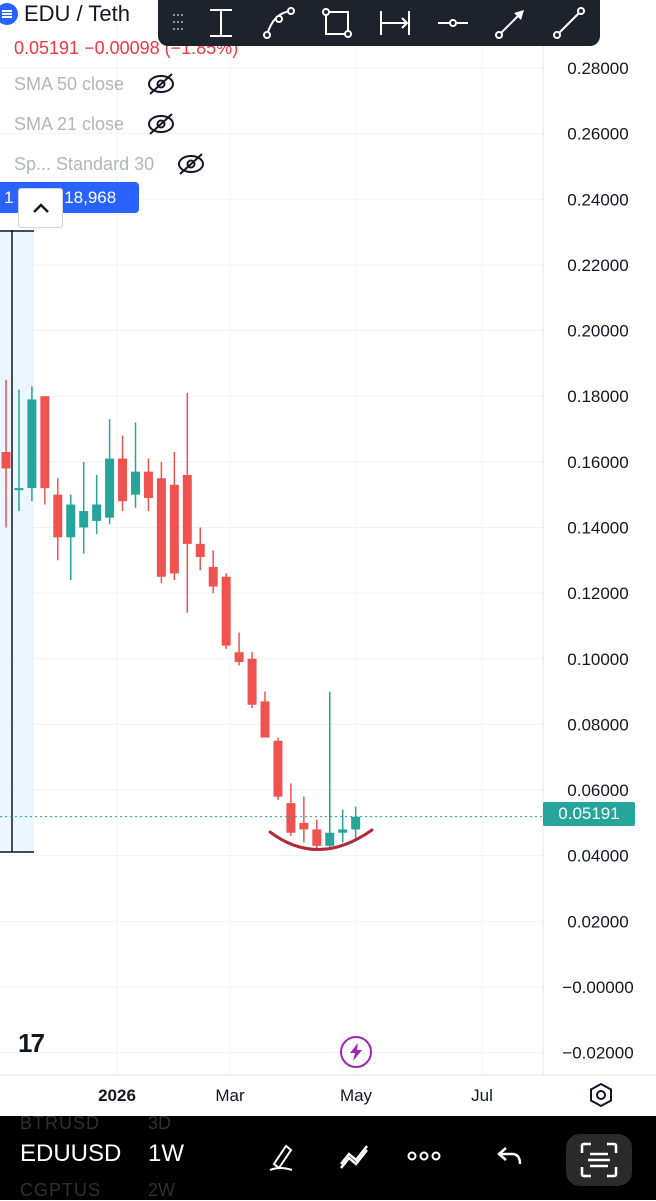  I want to click on drag-handle, so click(178, 23).